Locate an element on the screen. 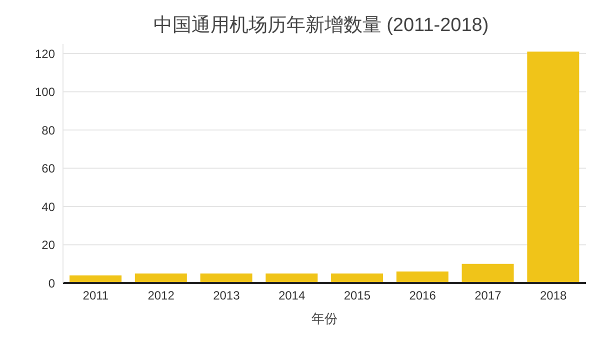 The image size is (602, 339). y-tick-label: 20 is located at coordinates (49, 245).